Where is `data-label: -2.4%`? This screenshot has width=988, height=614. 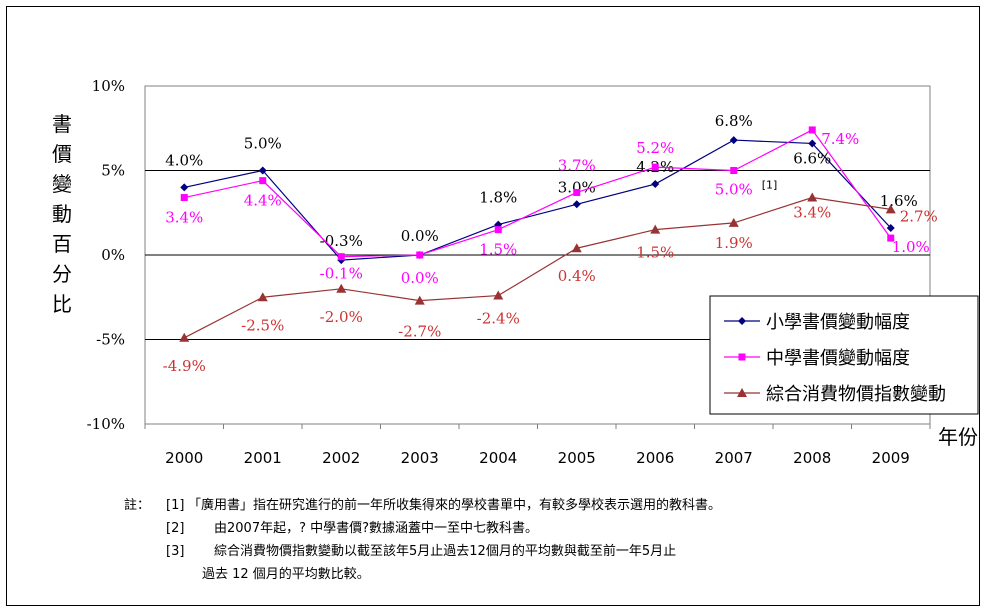 data-label: -2.4% is located at coordinates (498, 319).